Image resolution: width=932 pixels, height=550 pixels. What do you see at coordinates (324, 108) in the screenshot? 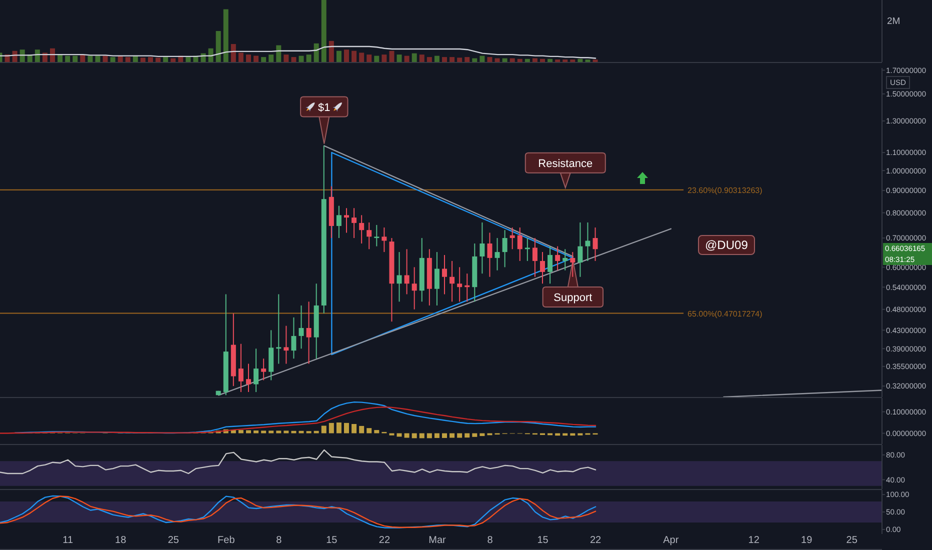
I see `annotation: $1` at bounding box center [324, 108].